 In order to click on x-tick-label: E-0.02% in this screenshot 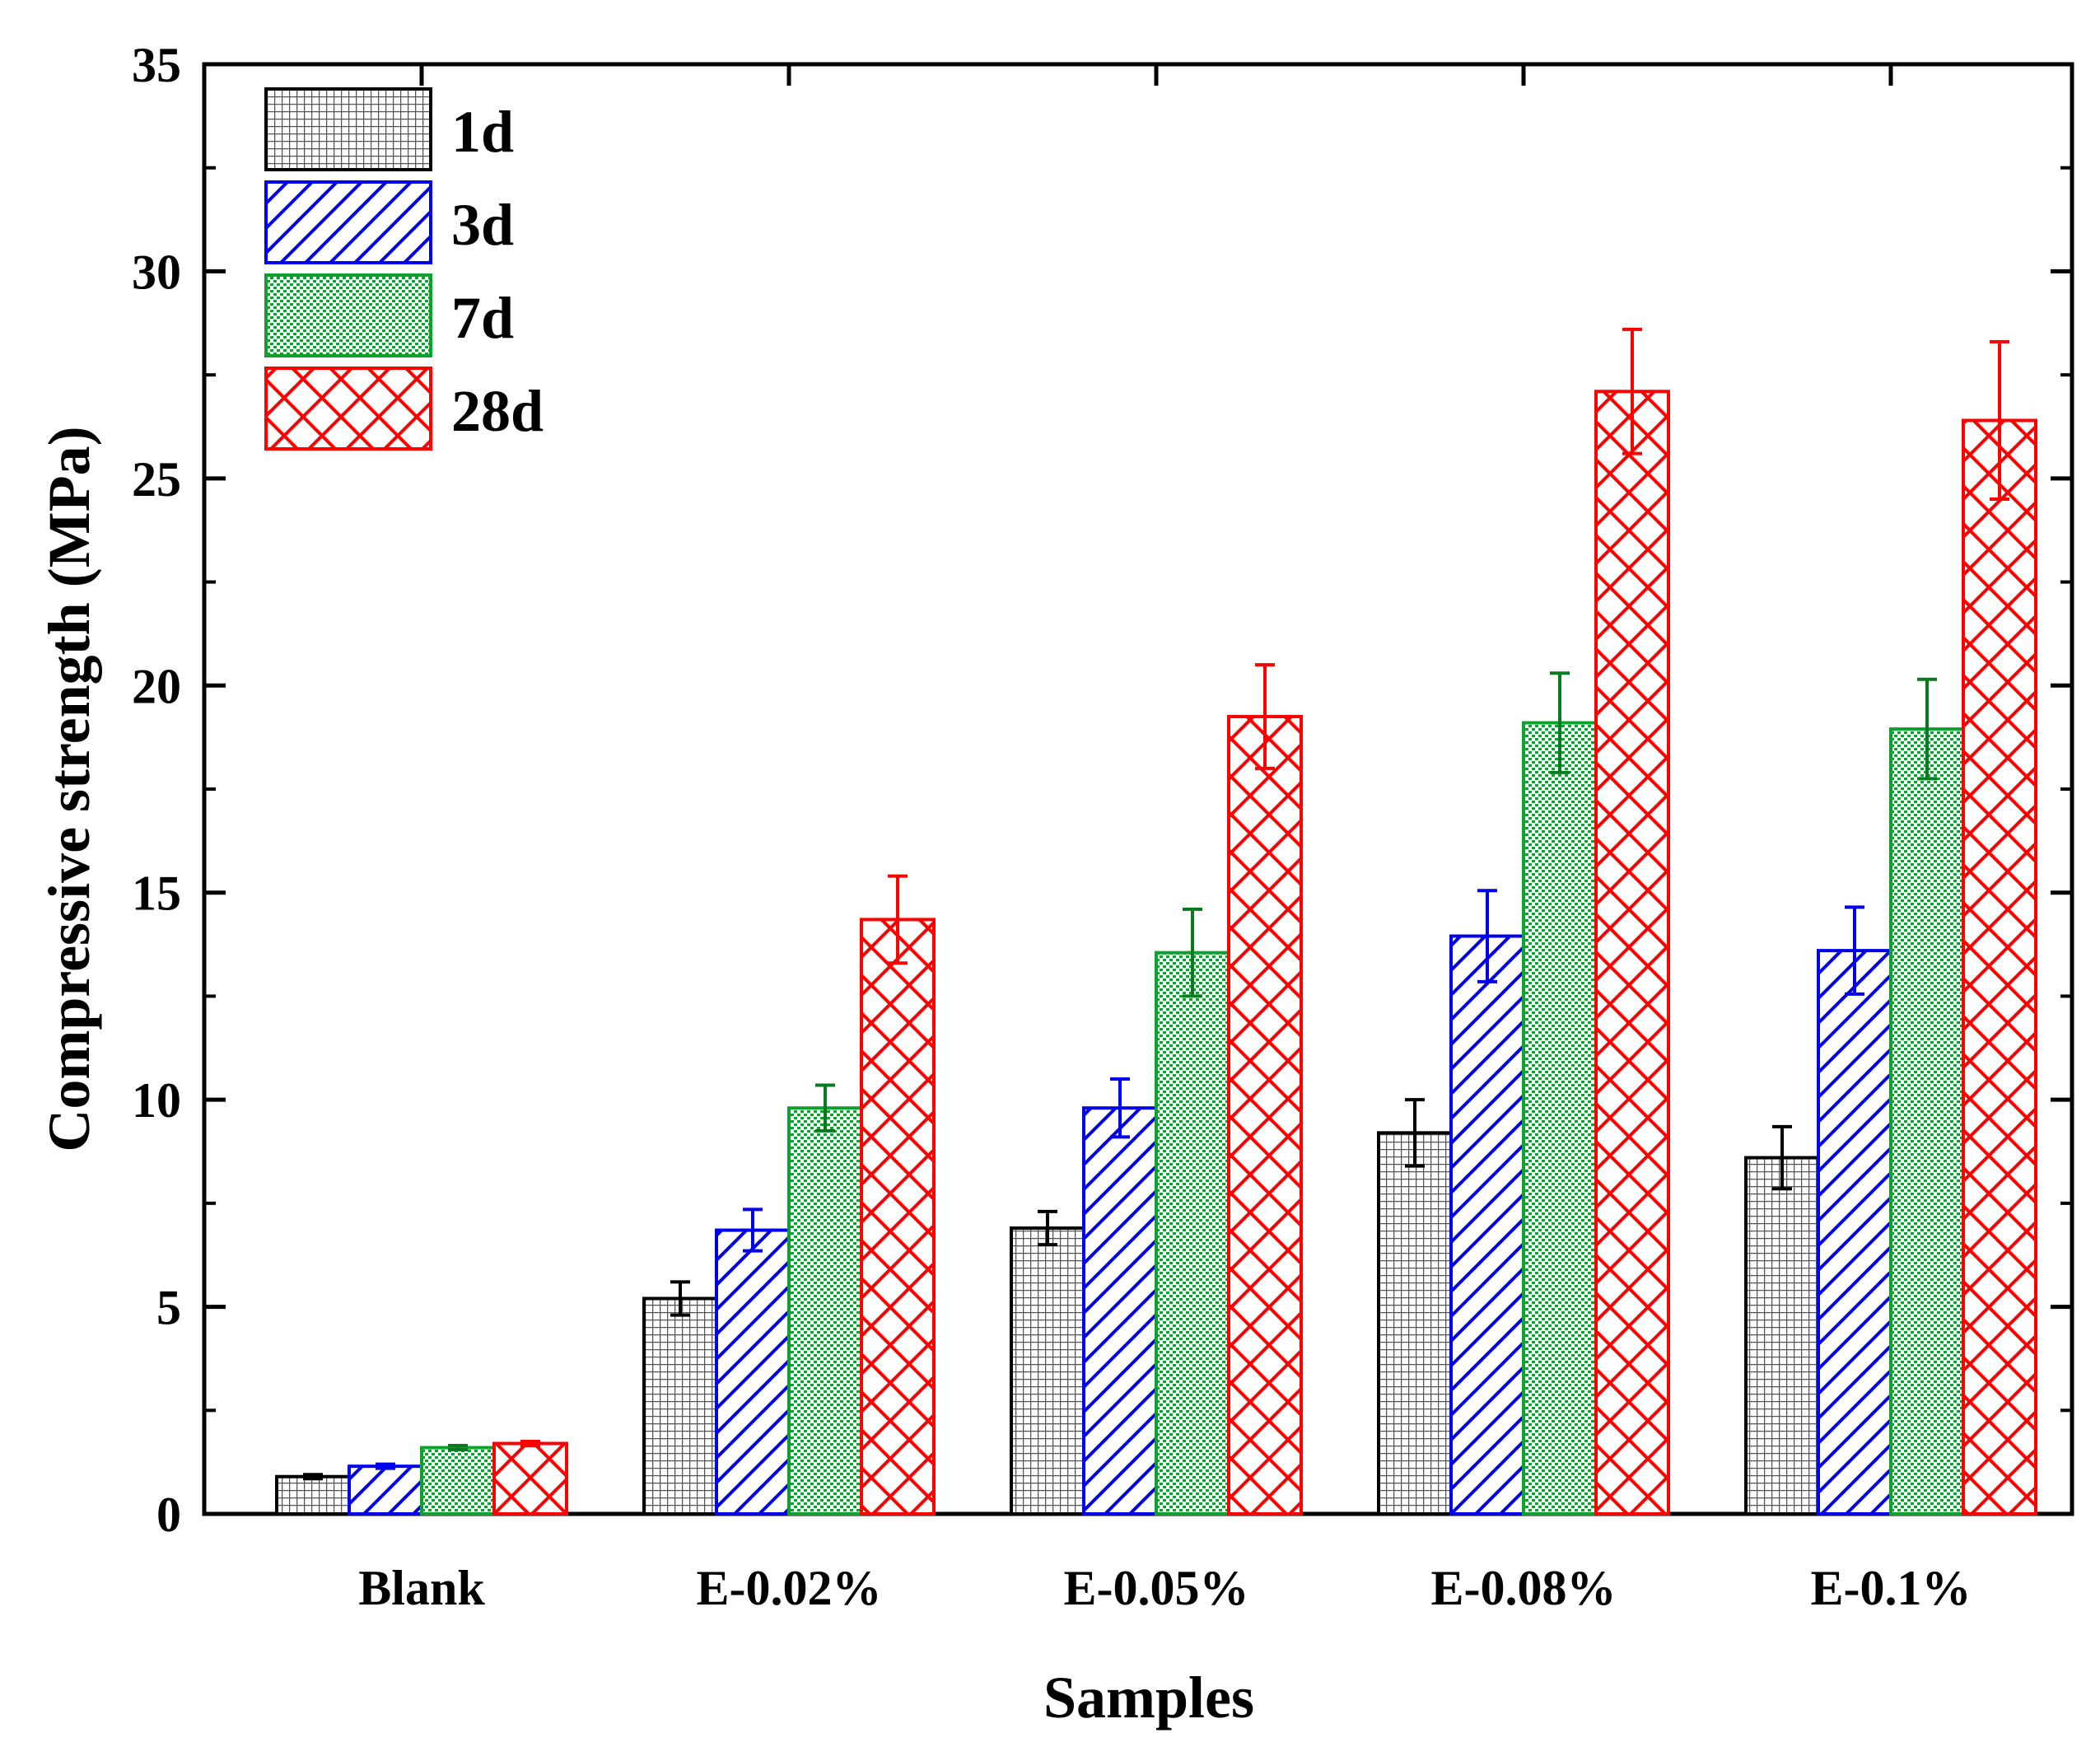, I will do `click(789, 1588)`.